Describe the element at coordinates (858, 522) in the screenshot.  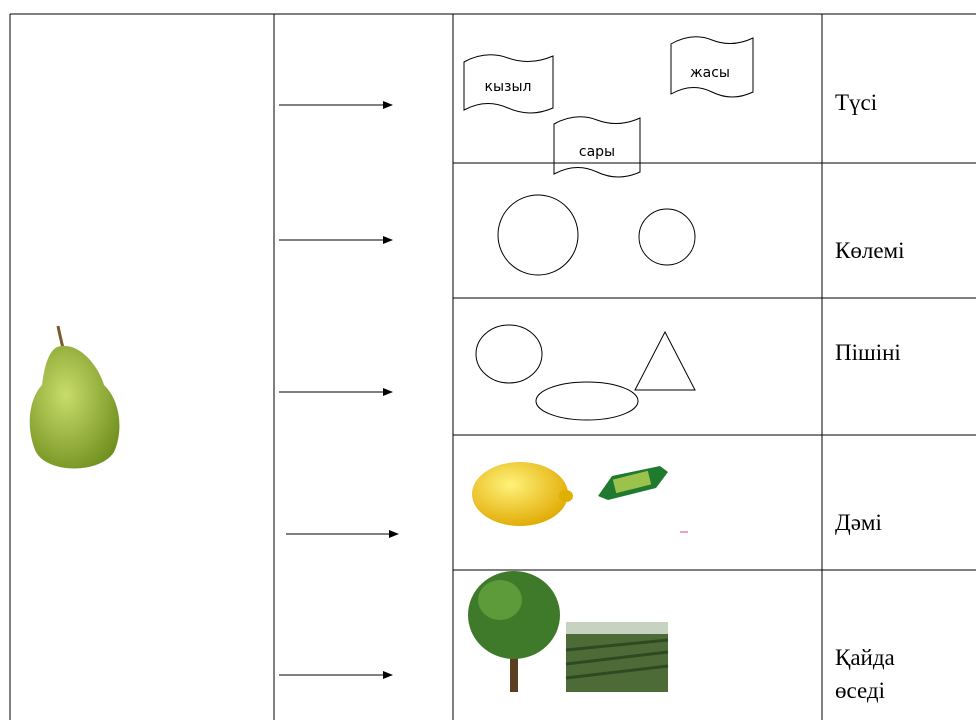
I see `row-label: Дәмі` at that location.